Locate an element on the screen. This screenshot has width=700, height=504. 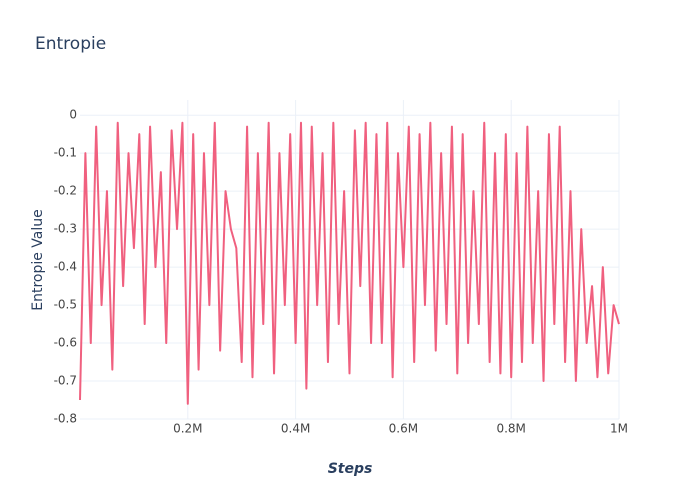
x-axis-title: Steps is located at coordinates (350, 469).